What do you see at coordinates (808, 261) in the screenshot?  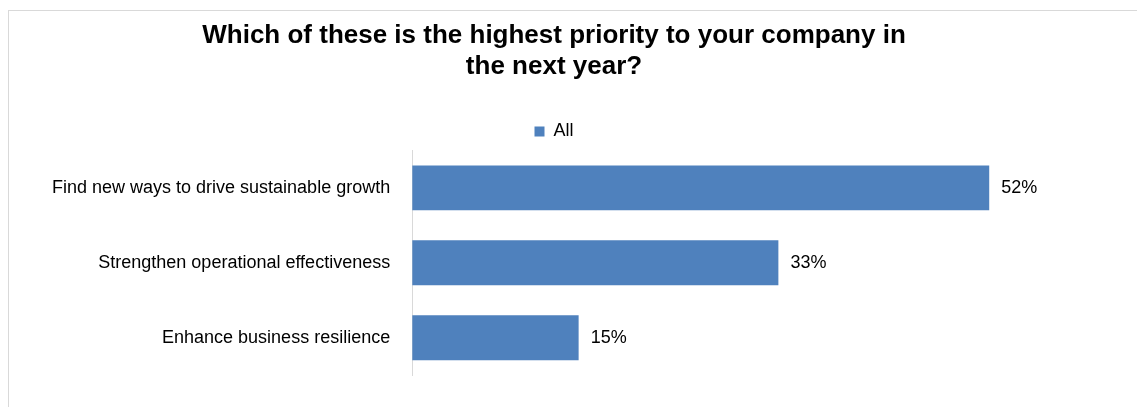 I see `data-label: 33%` at bounding box center [808, 261].